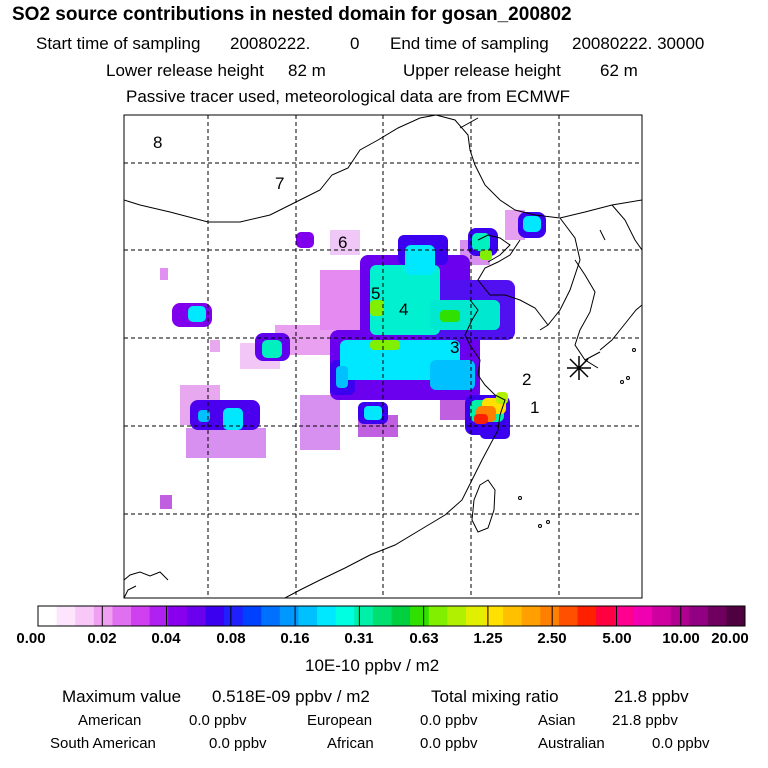  What do you see at coordinates (238, 743) in the screenshot?
I see `south-american-value: 0.0 ppbv` at bounding box center [238, 743].